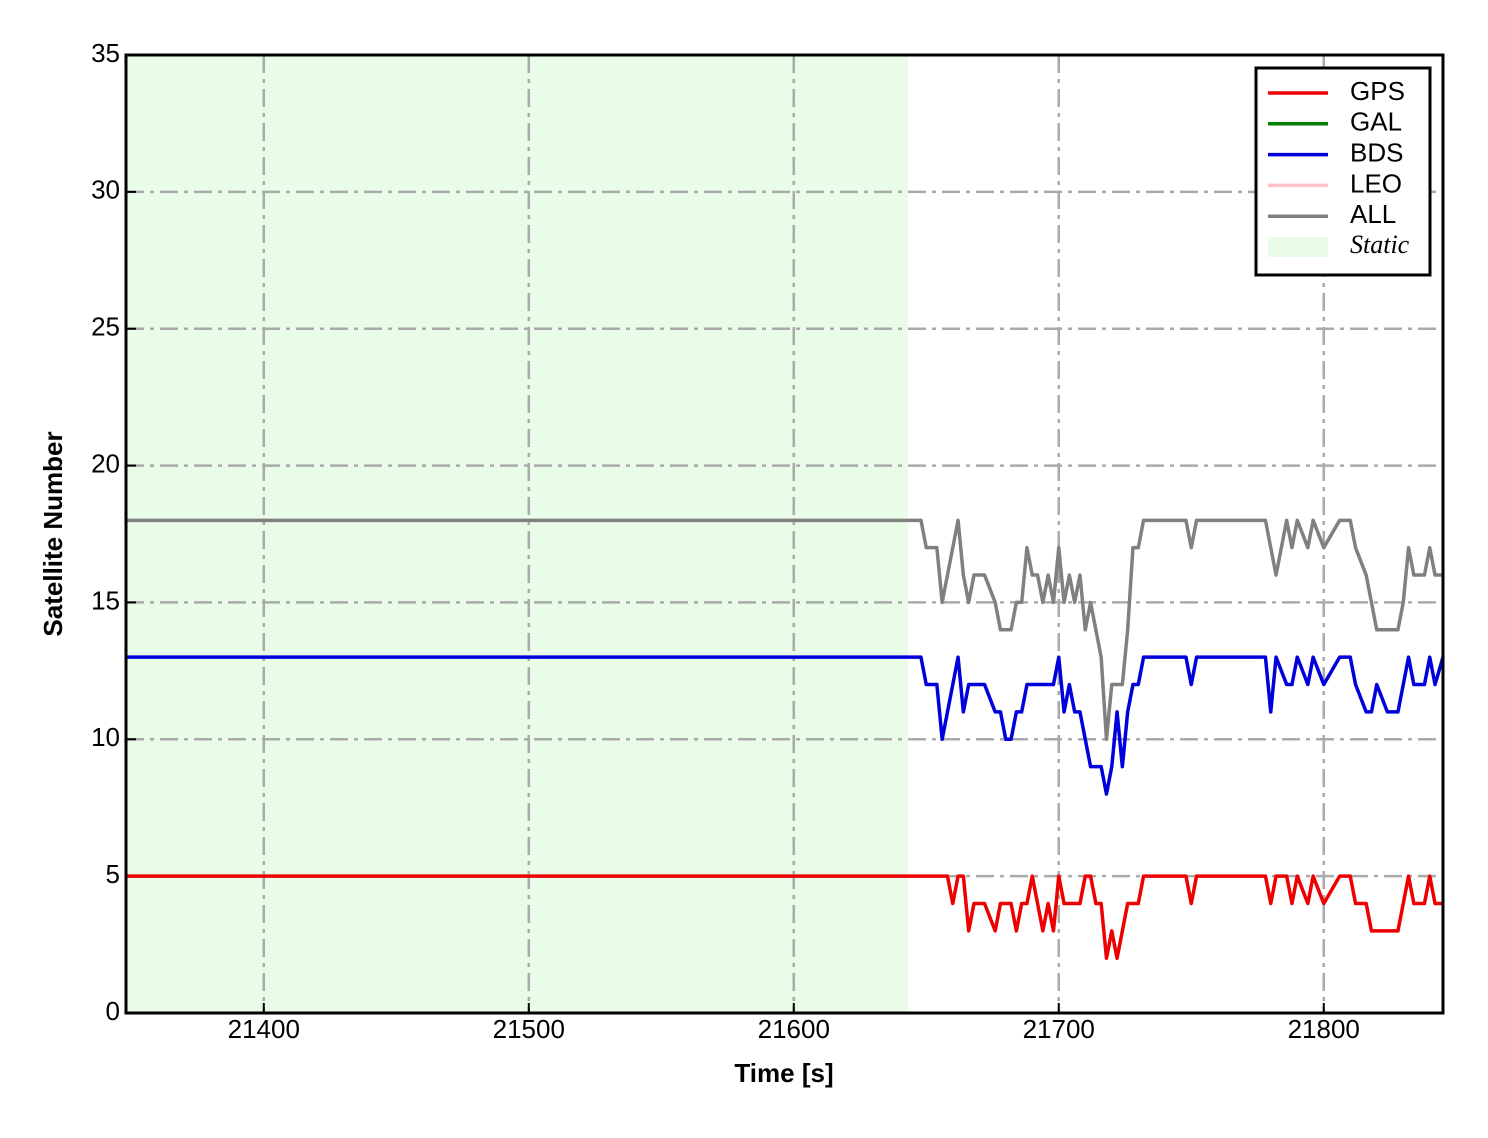 Image resolution: width=1488 pixels, height=1138 pixels. What do you see at coordinates (105, 327) in the screenshot?
I see `y-tick-label: 25` at bounding box center [105, 327].